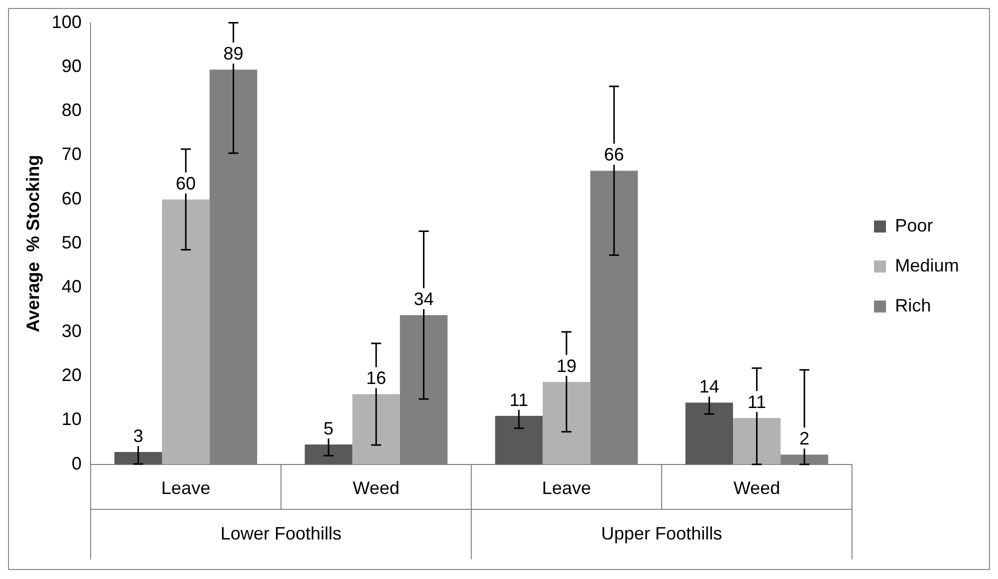 This screenshot has height=579, width=998. What do you see at coordinates (661, 533) in the screenshot?
I see `text: Upper Foothills` at bounding box center [661, 533].